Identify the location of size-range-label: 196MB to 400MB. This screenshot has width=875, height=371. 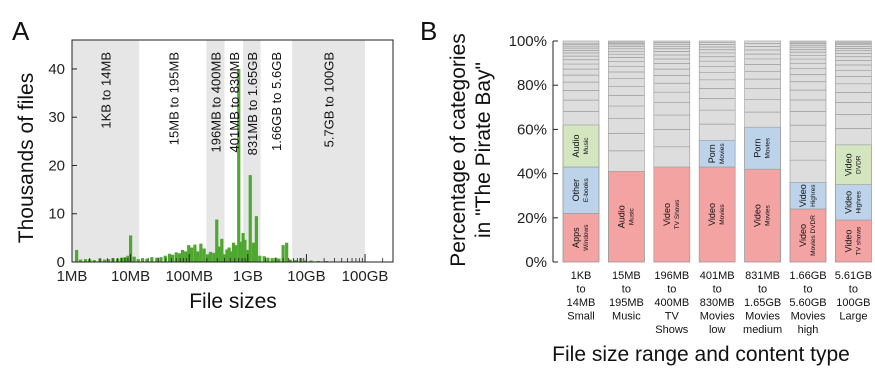
(215, 102).